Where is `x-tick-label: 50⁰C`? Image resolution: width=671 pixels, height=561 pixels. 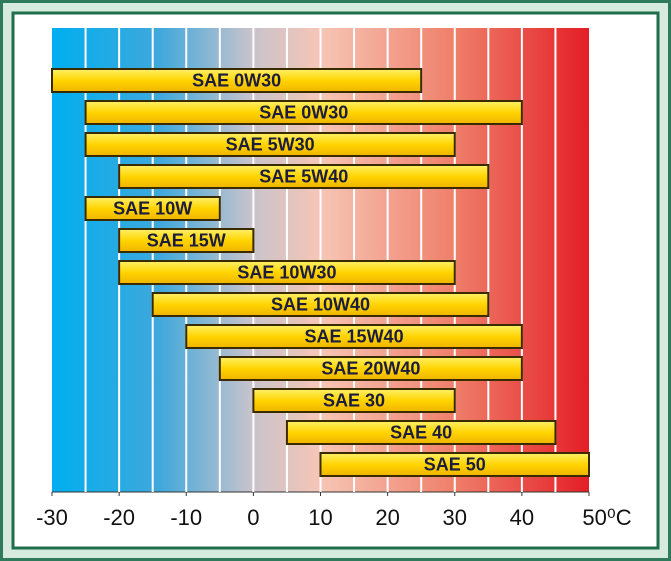 x-tick-label: 50⁰C is located at coordinates (606, 517).